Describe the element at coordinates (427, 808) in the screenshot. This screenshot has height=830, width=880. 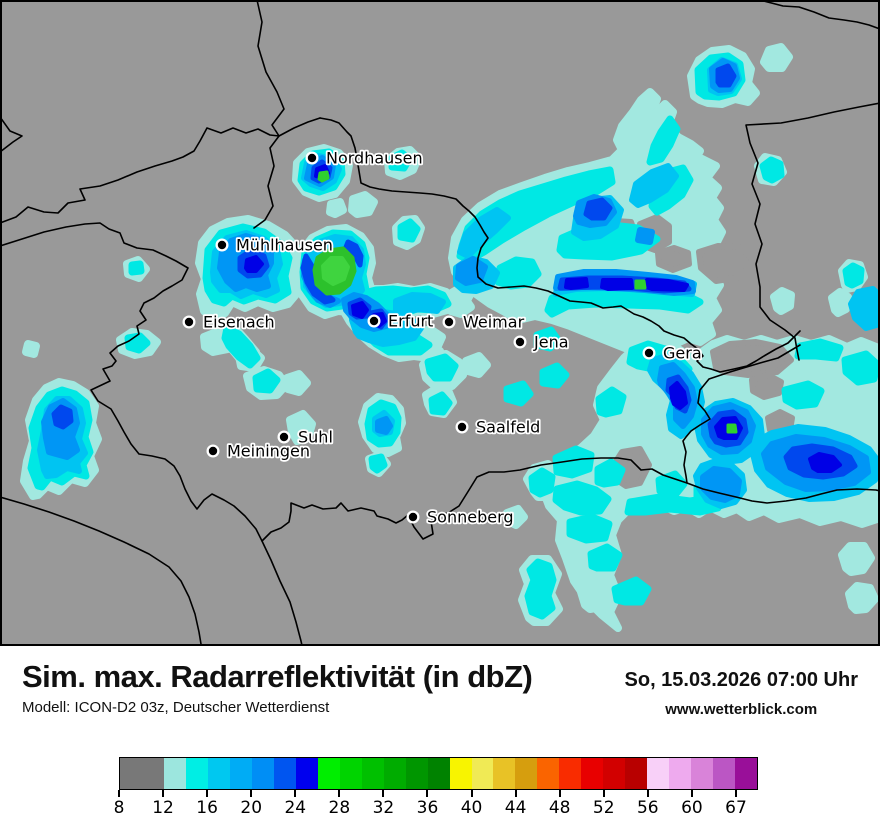
I see `legend-tick-label: 36` at that location.